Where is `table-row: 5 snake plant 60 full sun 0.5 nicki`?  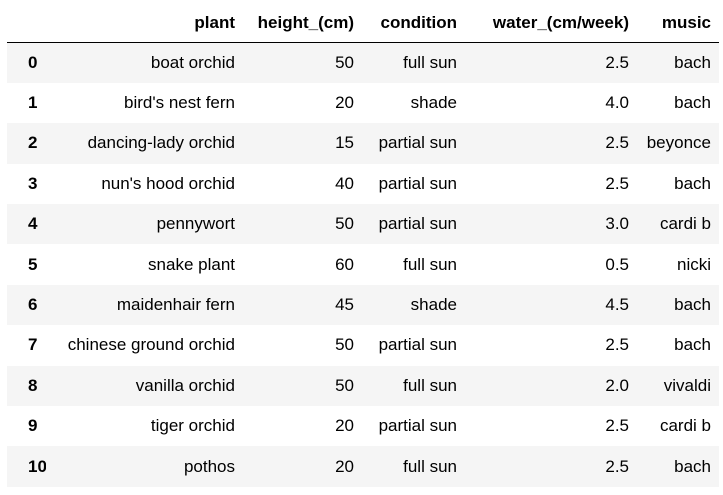
table-row: 5 snake plant 60 full sun 0.5 nicki is located at coordinates (363, 264).